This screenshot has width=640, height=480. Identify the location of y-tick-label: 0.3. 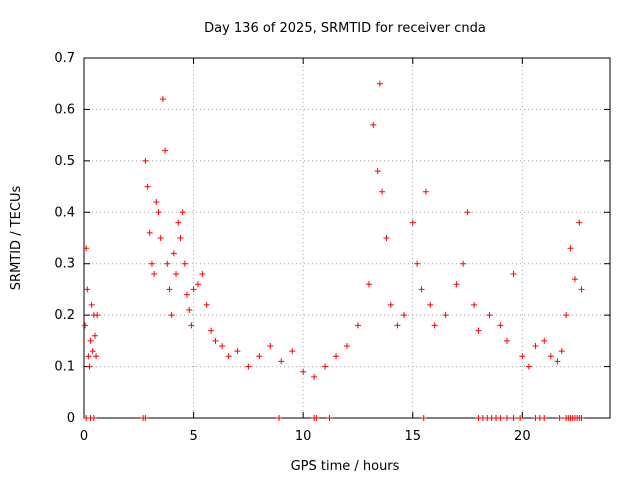
(64, 264).